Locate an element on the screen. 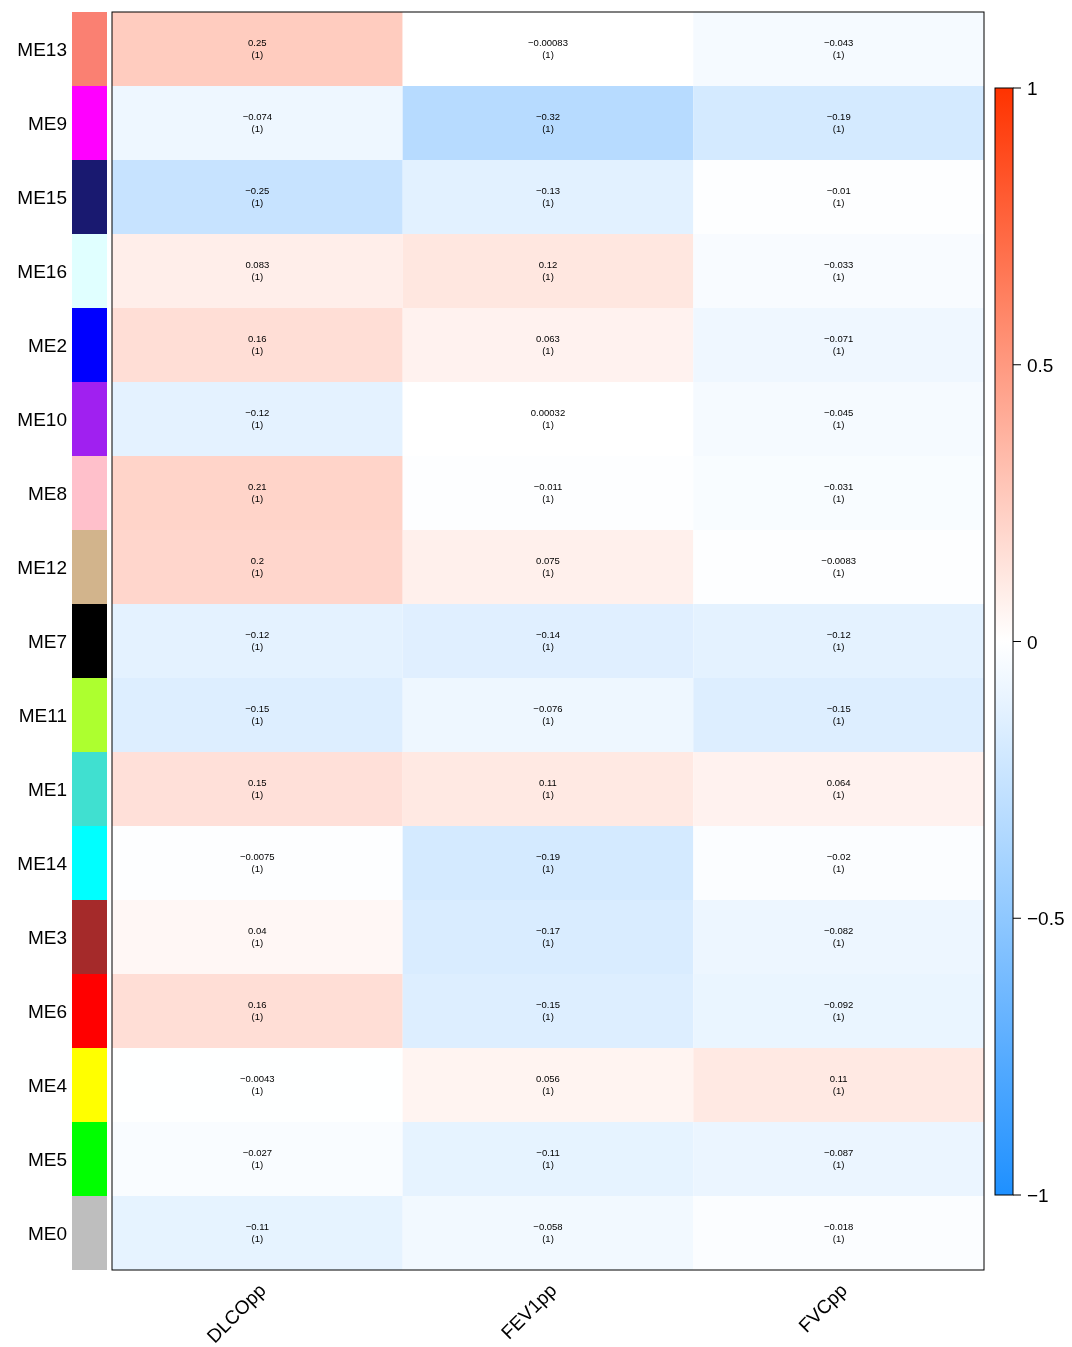  data-label: 0.064 (1) is located at coordinates (838, 788).